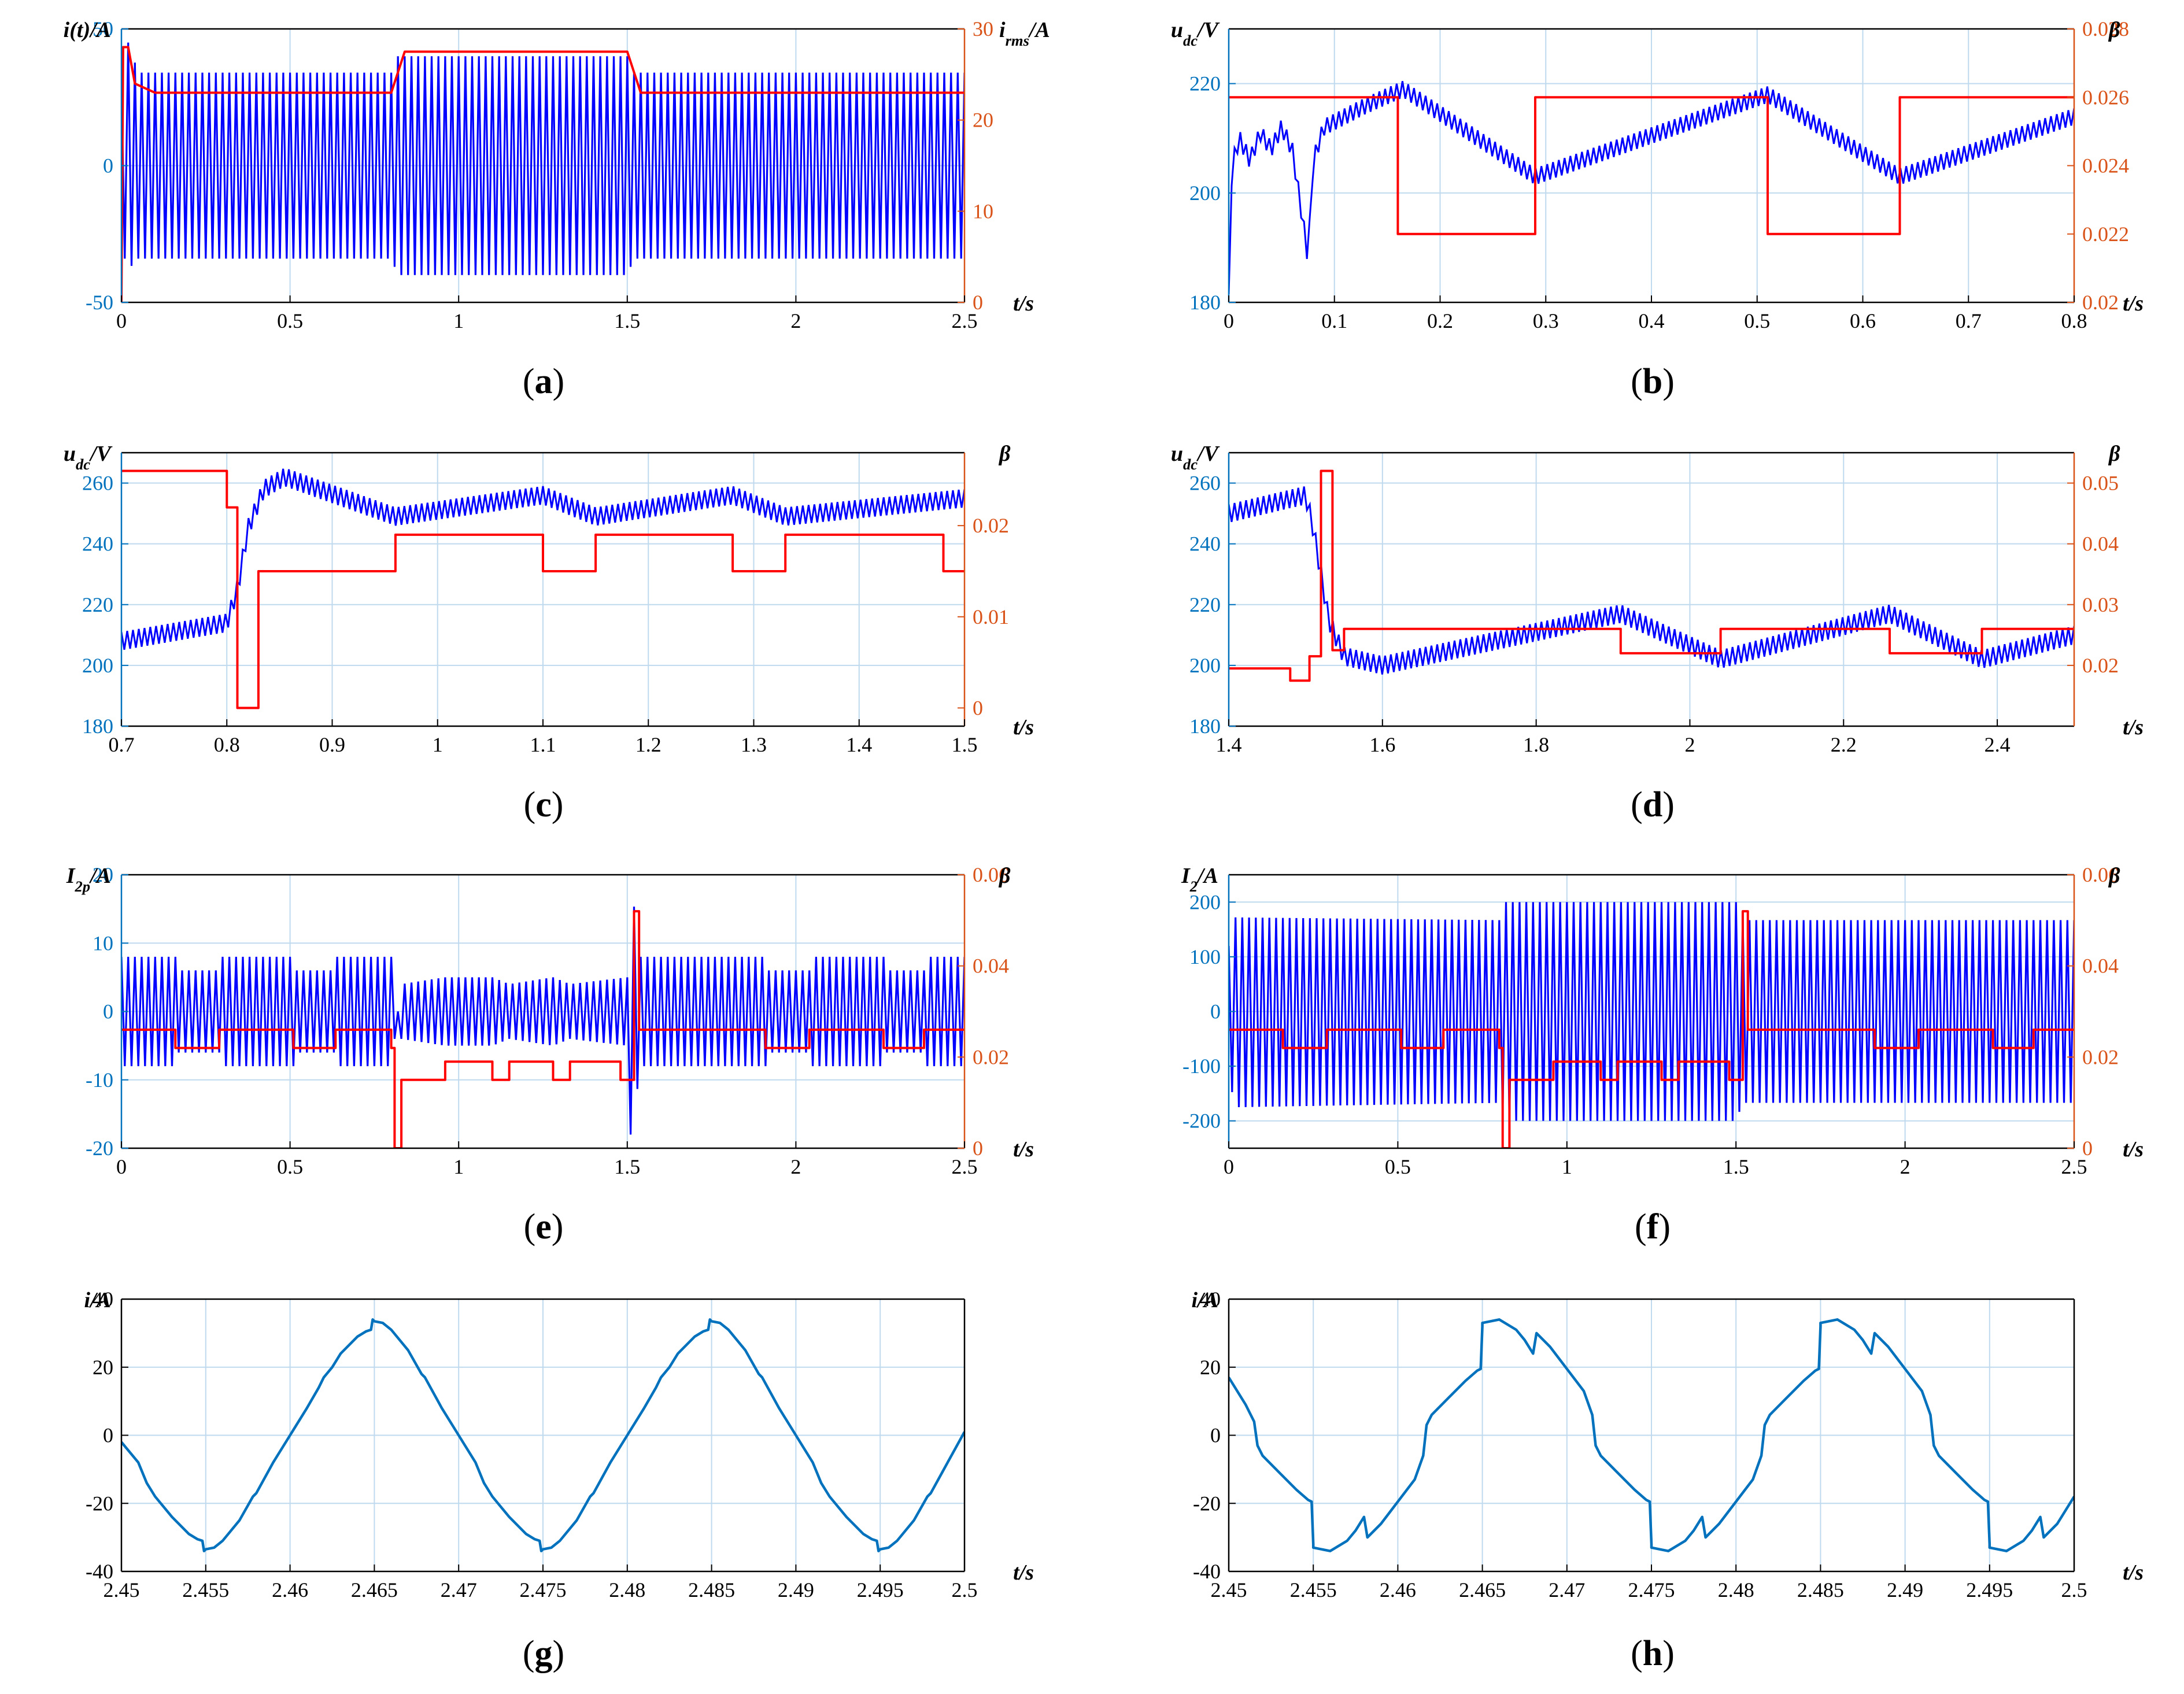  Describe the element at coordinates (2105, 28) in the screenshot. I see `y-right-tick-label: 0.028` at that location.